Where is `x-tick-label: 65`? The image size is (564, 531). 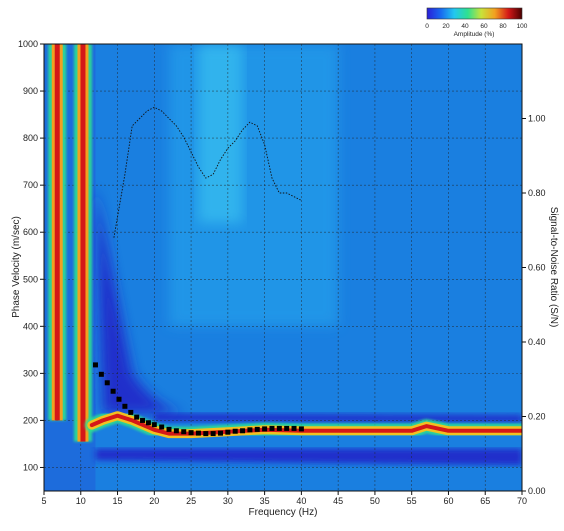
x-tick-label: 65 is located at coordinates (485, 501).